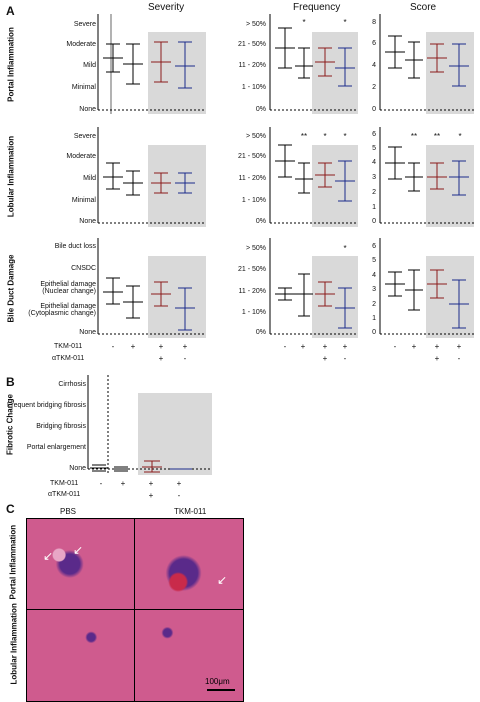 The width and height of the screenshot is (480, 702). What do you see at coordinates (64, 494) in the screenshot?
I see `treat-label-atkm-b: αTKM-011` at bounding box center [64, 494].